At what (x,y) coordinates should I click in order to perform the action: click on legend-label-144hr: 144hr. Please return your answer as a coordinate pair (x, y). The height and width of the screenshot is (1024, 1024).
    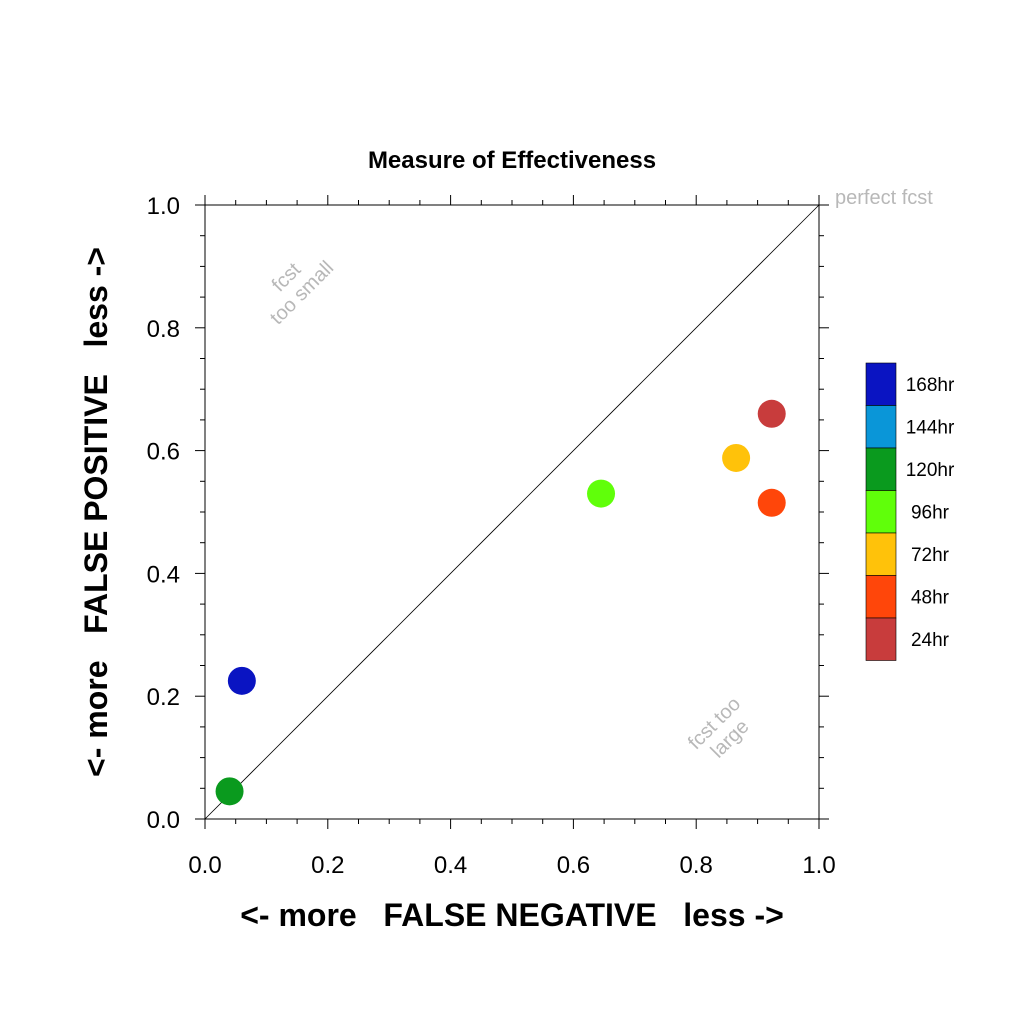
    Looking at the image, I should click on (930, 428).